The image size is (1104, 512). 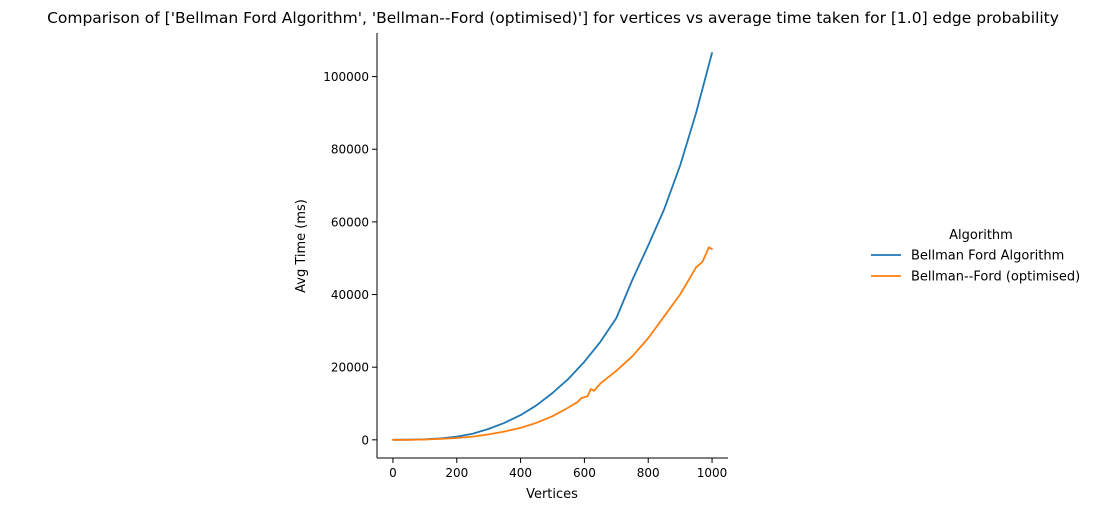 I want to click on legend-label: Bellman Ford Algorithm, so click(x=987, y=256).